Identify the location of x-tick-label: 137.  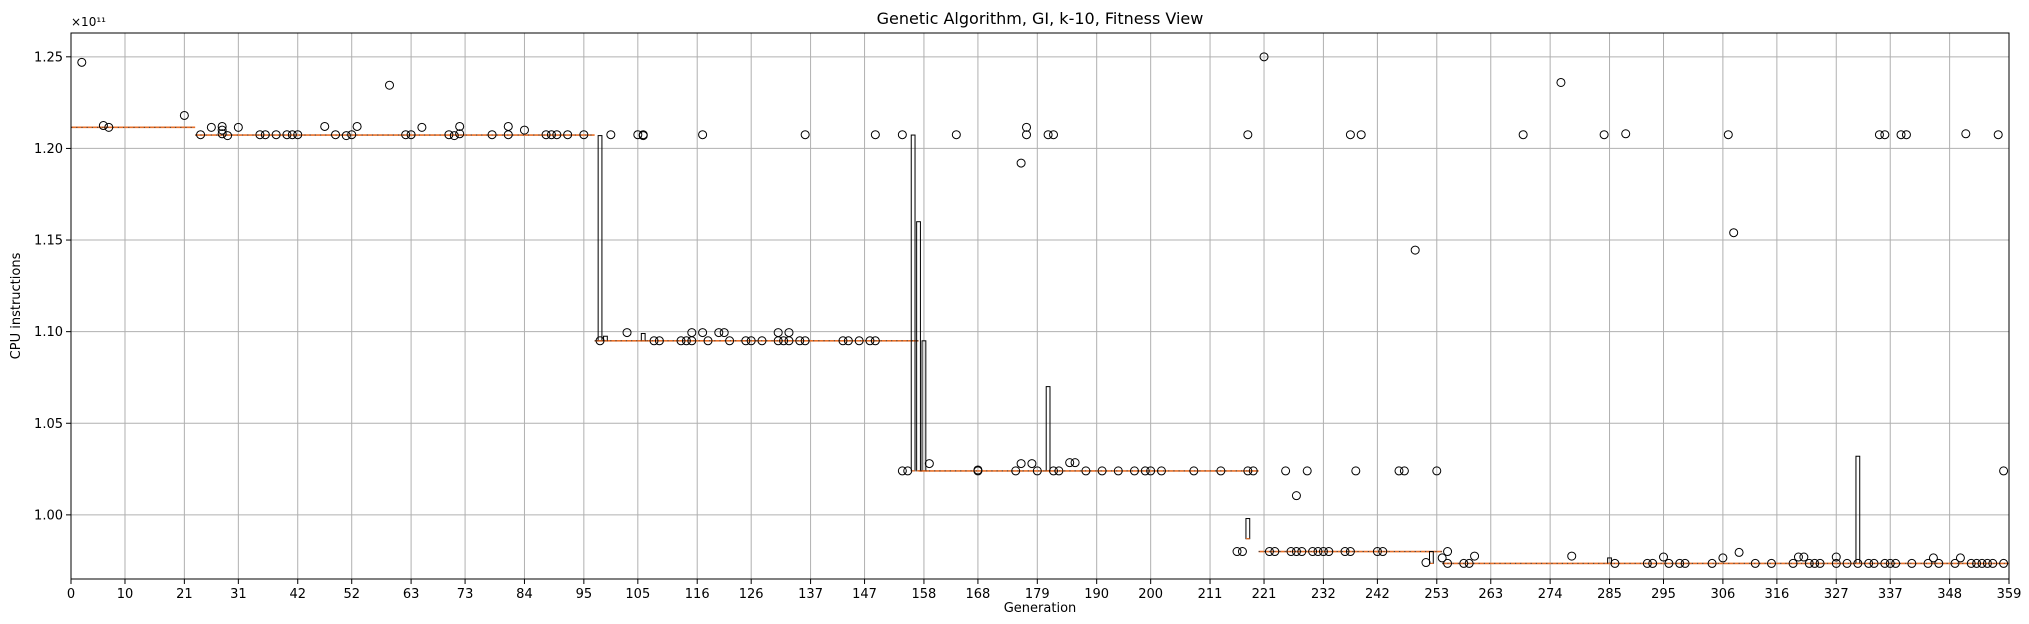
(810, 594).